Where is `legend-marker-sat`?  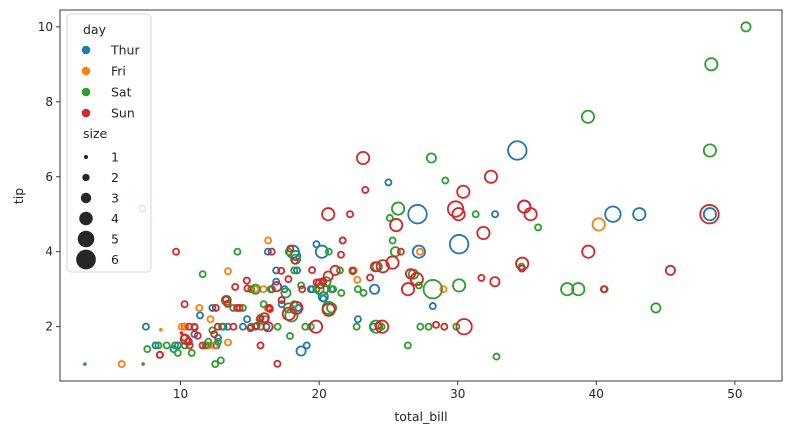
legend-marker-sat is located at coordinates (86, 92).